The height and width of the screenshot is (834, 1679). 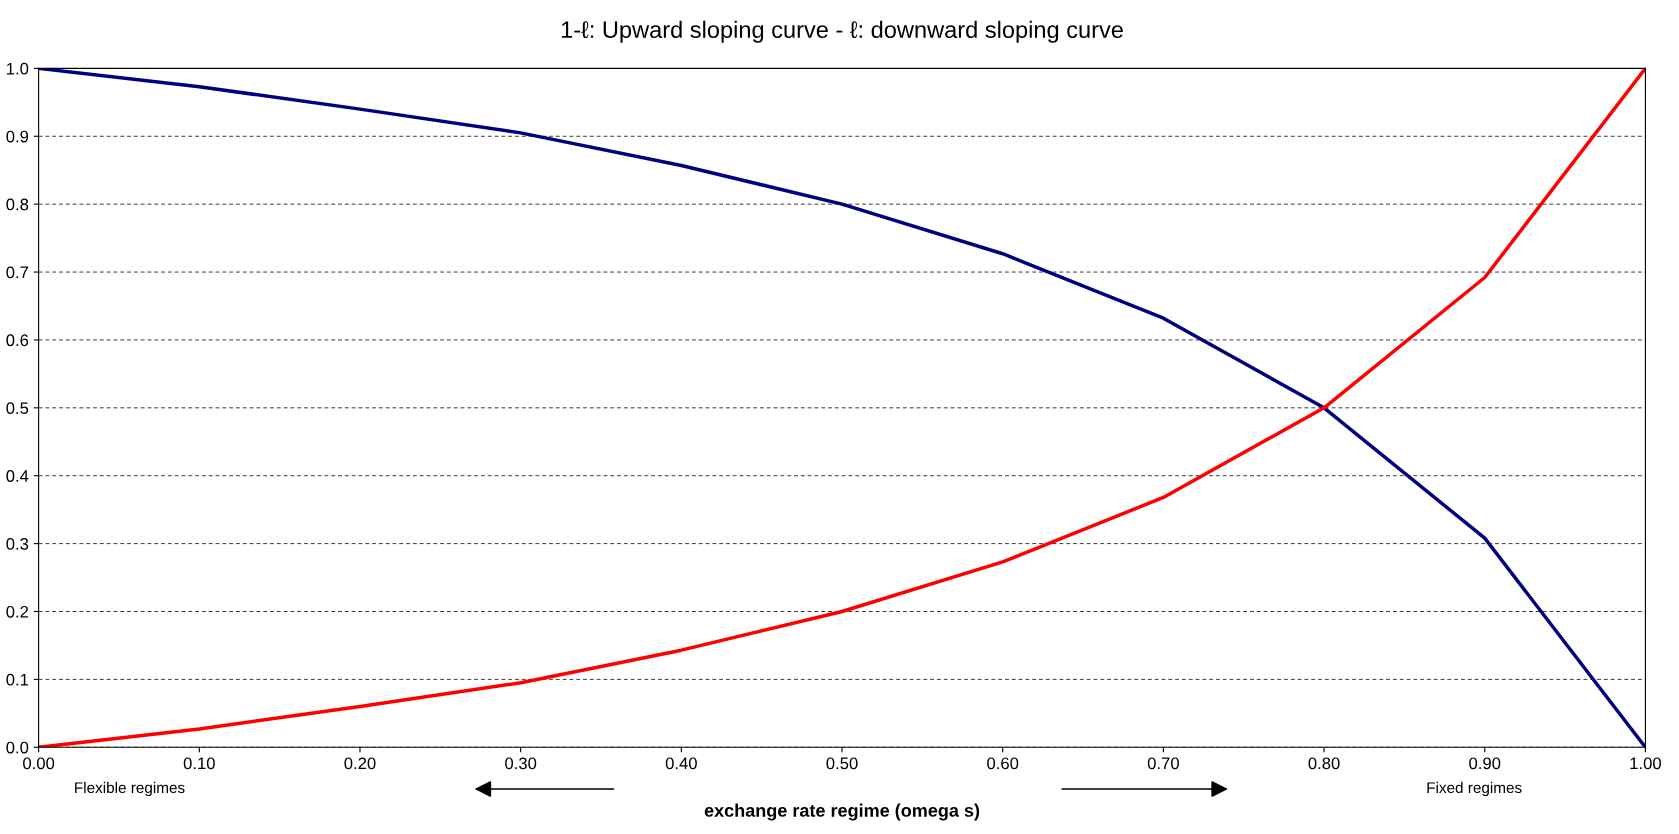 I want to click on x-tick-label: 1.00, so click(x=1645, y=763).